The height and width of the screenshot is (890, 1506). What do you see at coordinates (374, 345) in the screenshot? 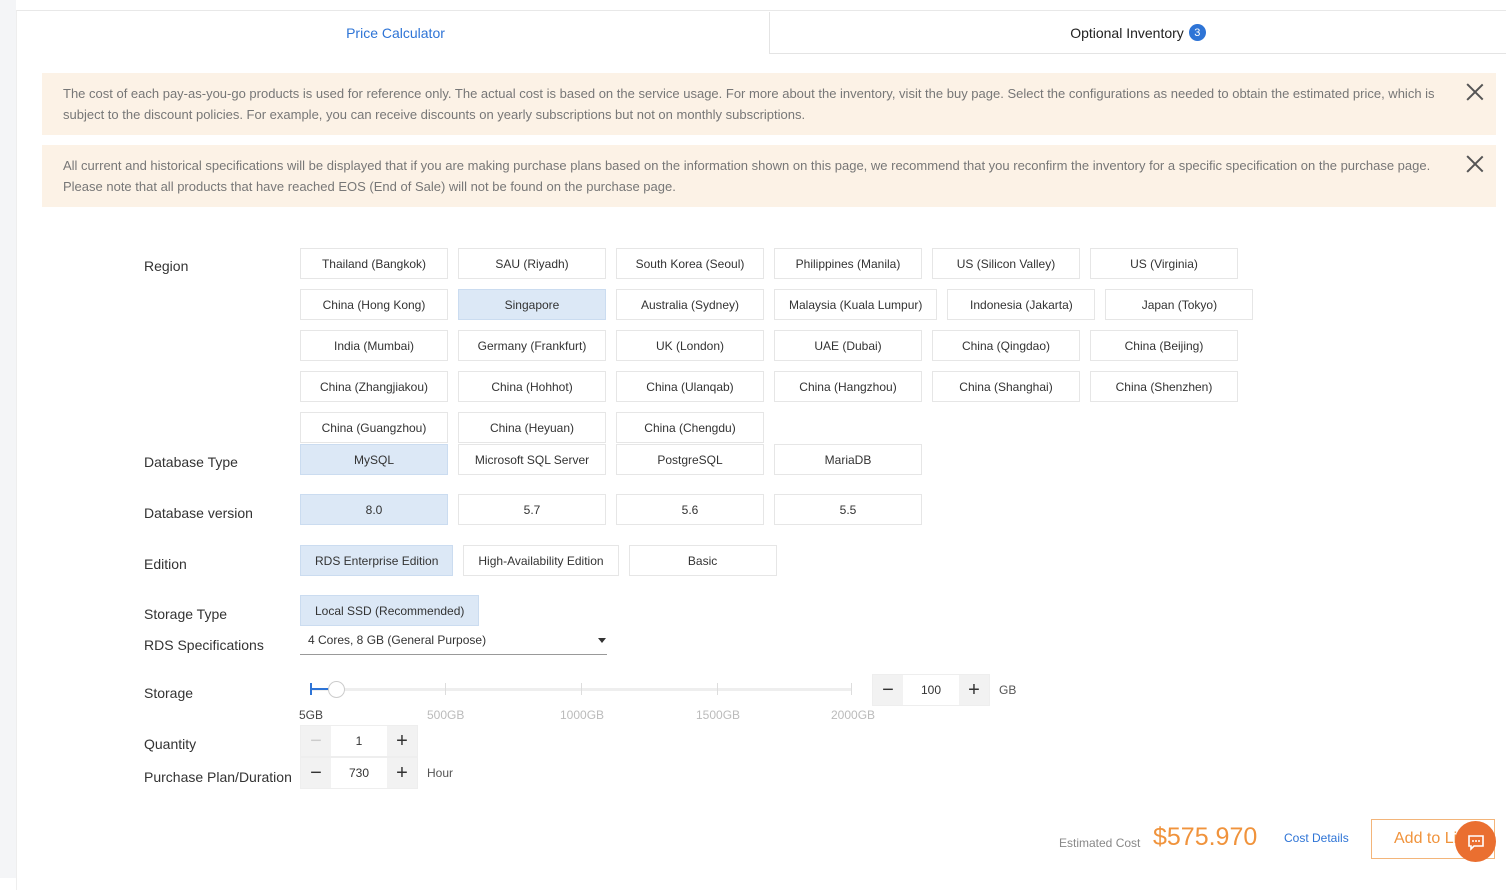
I see `region-option: India (Mumbai)` at bounding box center [374, 345].